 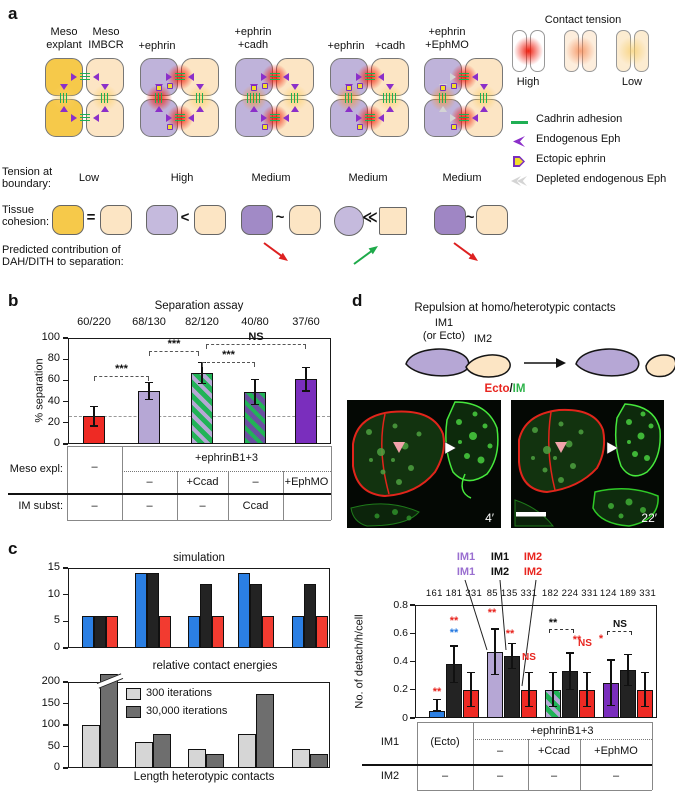 I want to click on im-label: IM, so click(x=519, y=389).